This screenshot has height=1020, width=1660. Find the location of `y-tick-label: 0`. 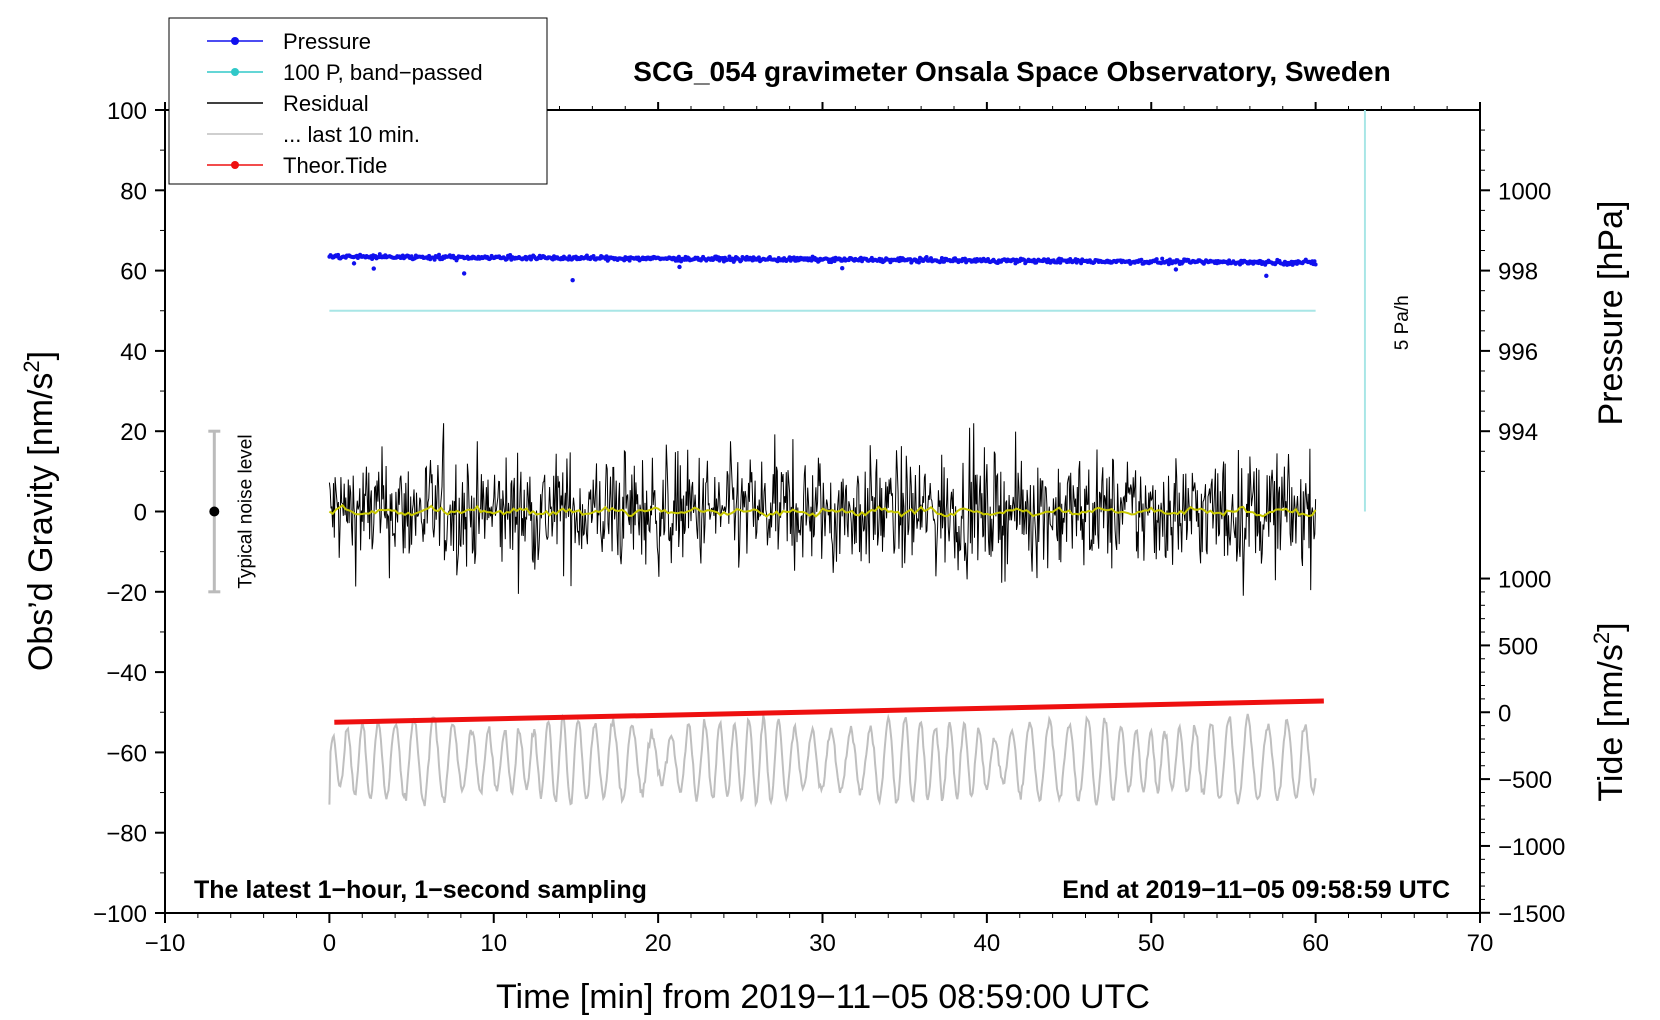

y-tick-label: 0 is located at coordinates (140, 513).